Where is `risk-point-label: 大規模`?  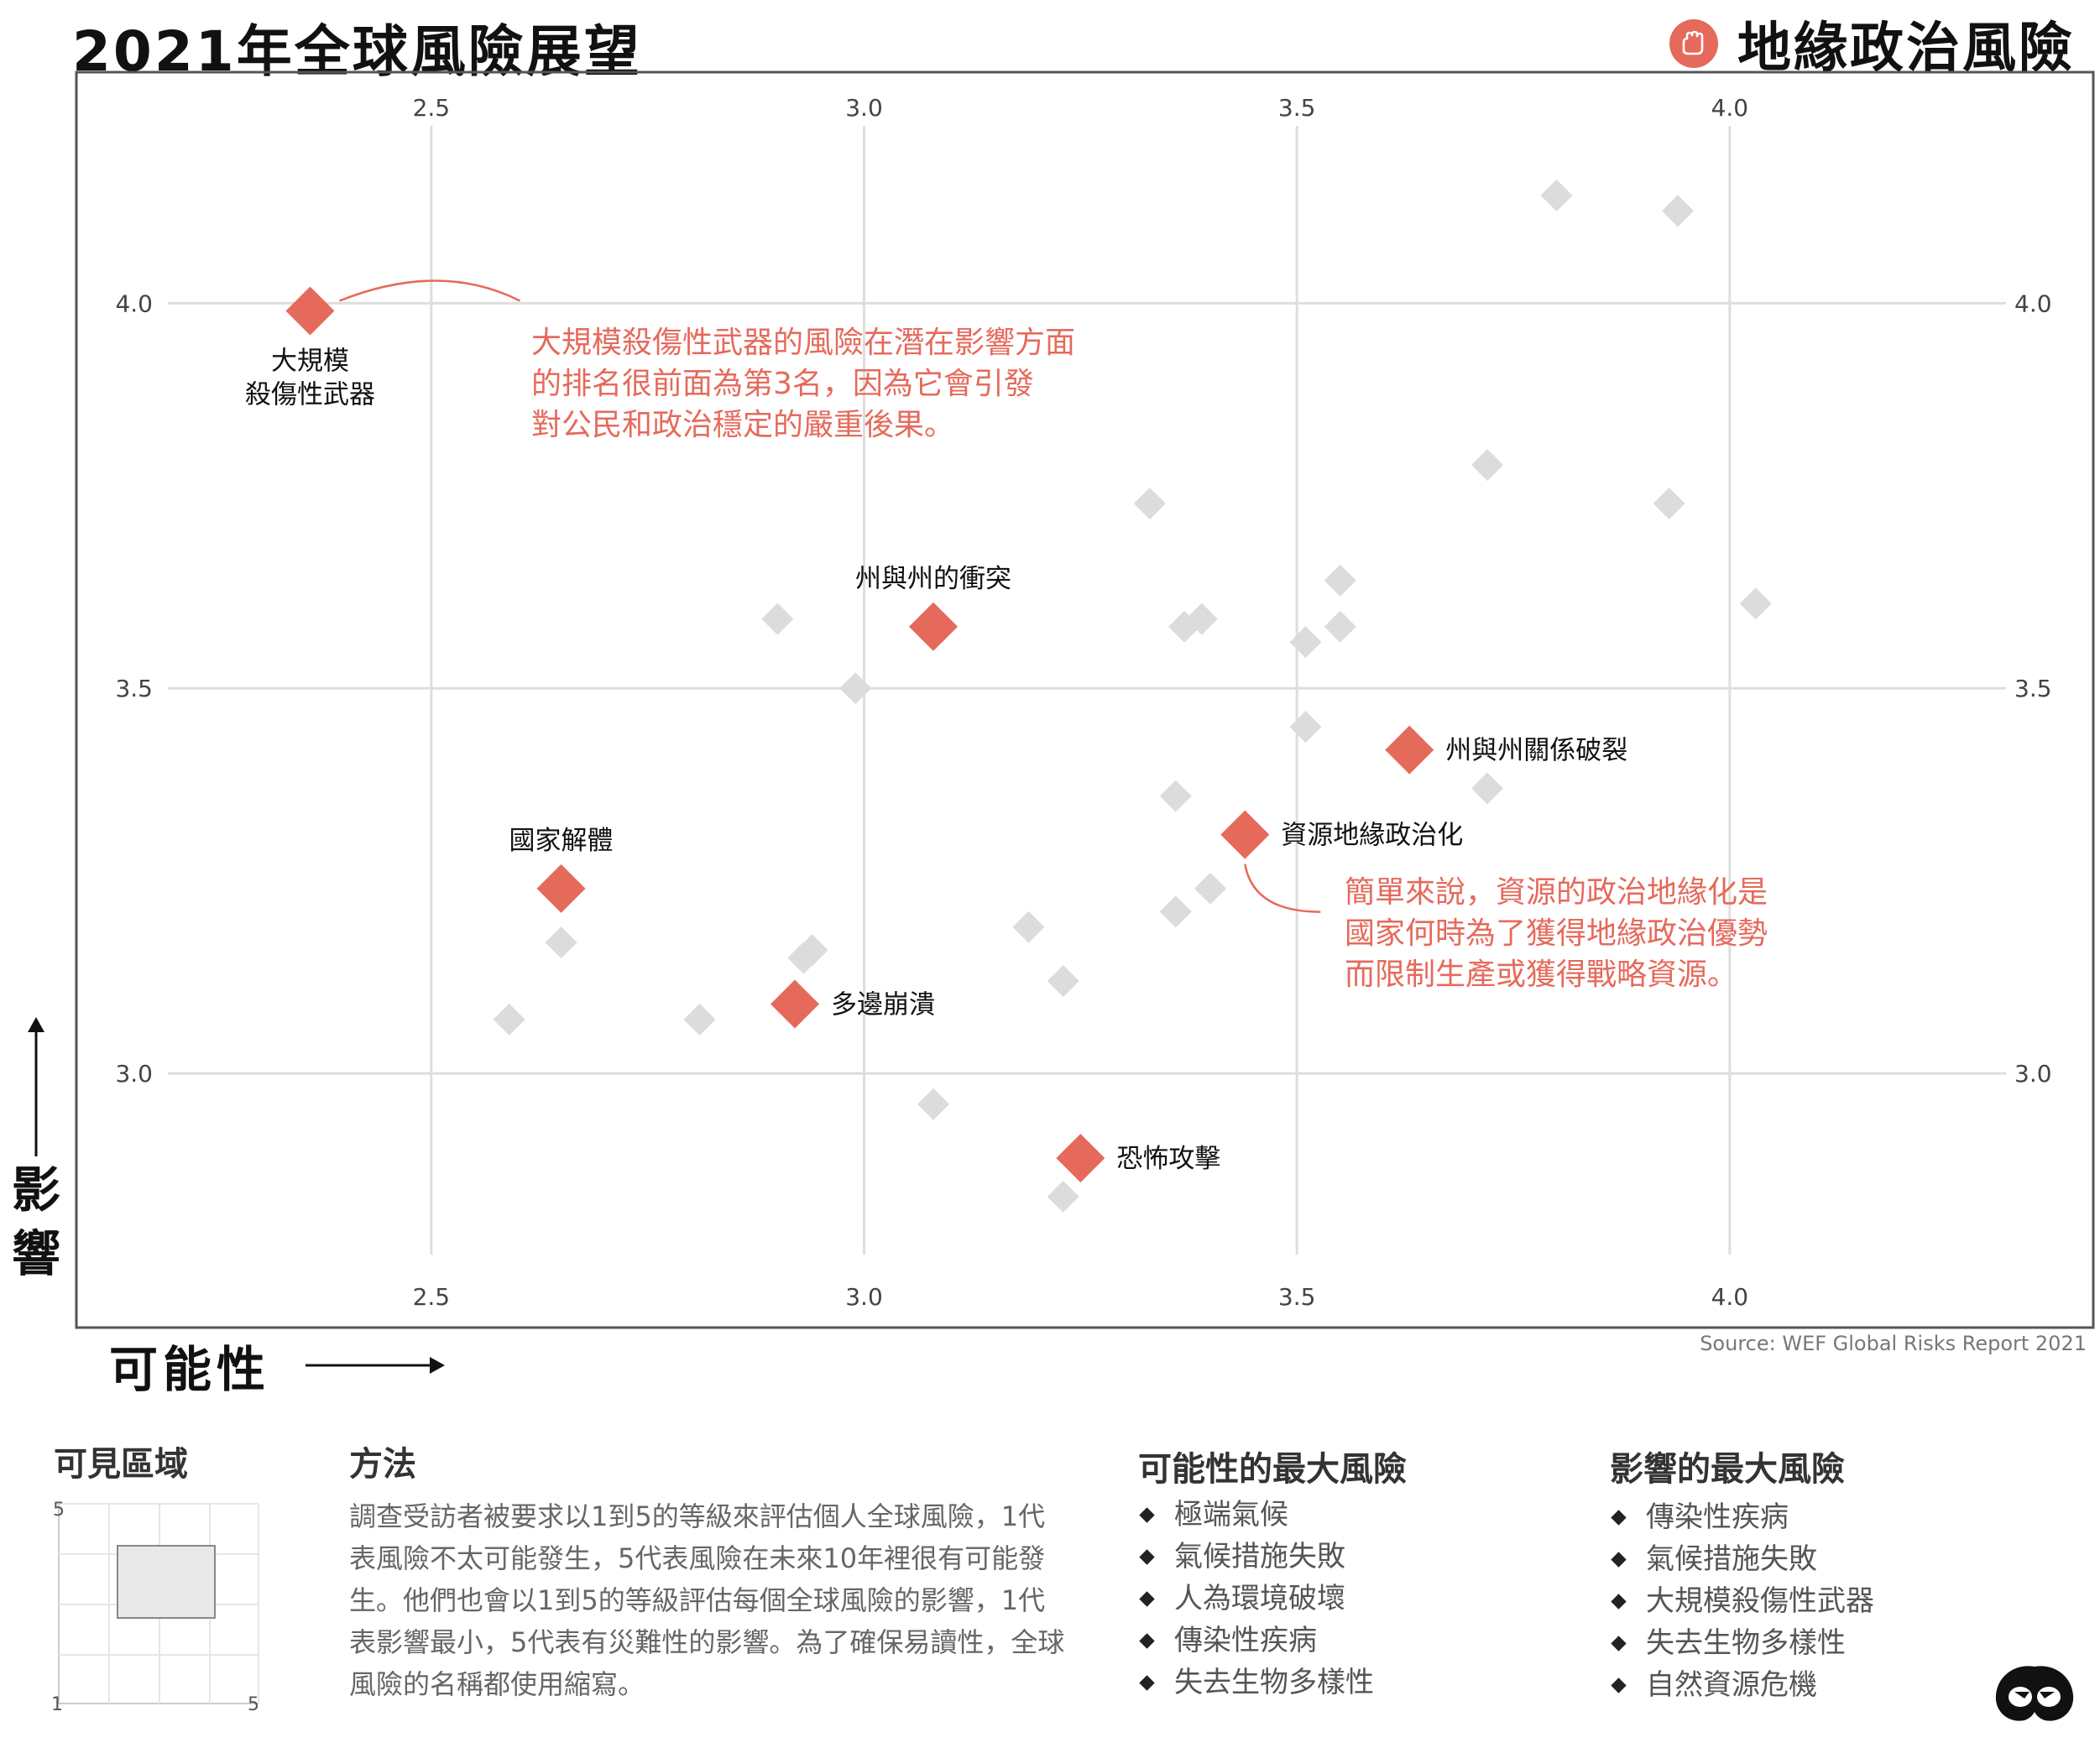 risk-point-label: 大規模 is located at coordinates (310, 362).